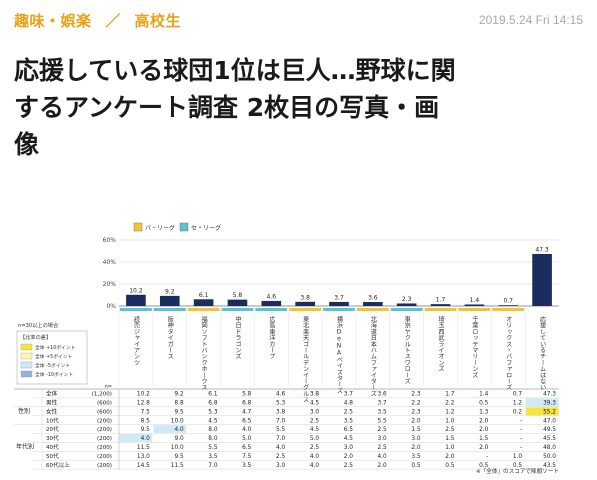 This screenshot has height=480, width=597. Describe the element at coordinates (281, 395) in the screenshot. I see `table-cell: 4.6` at that location.